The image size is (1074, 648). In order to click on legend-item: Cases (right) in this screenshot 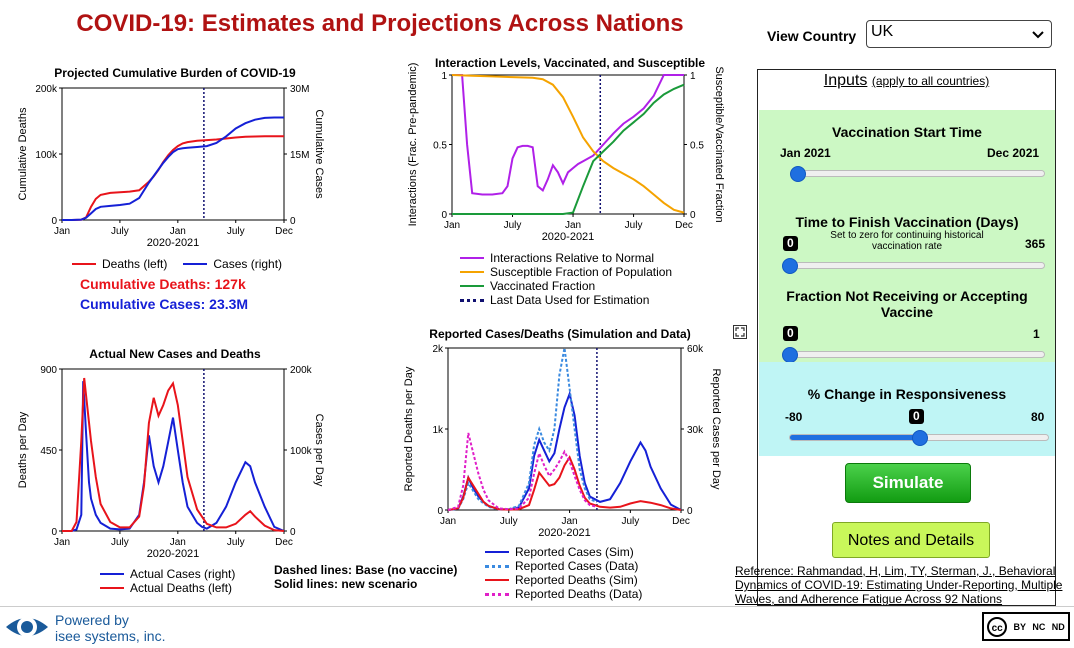, I will do `click(232, 264)`.